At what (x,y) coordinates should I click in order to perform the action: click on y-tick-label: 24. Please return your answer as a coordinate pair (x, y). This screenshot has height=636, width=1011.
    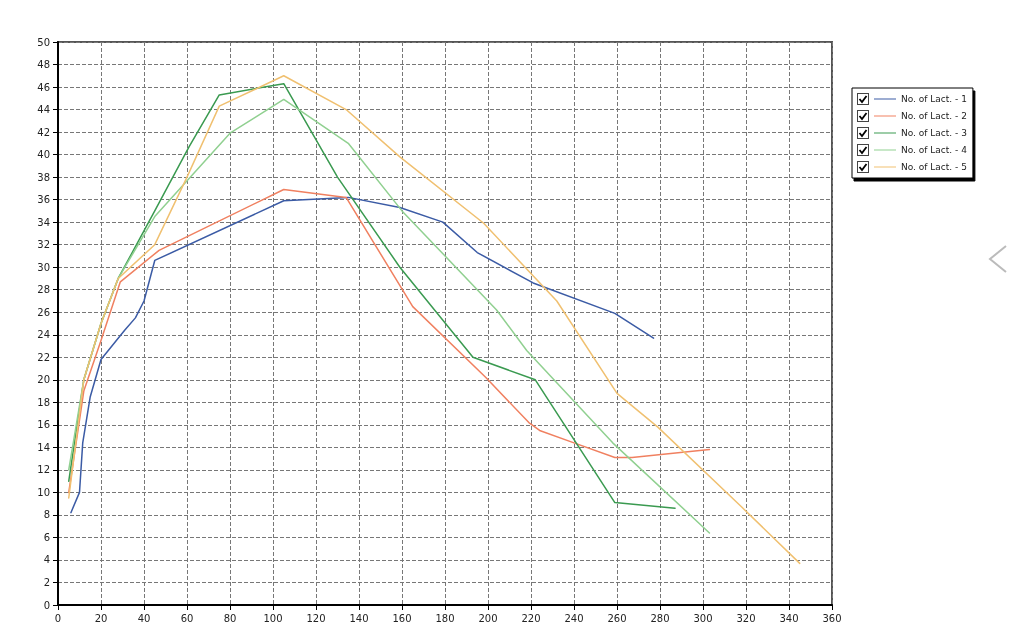
    Looking at the image, I should click on (43, 335).